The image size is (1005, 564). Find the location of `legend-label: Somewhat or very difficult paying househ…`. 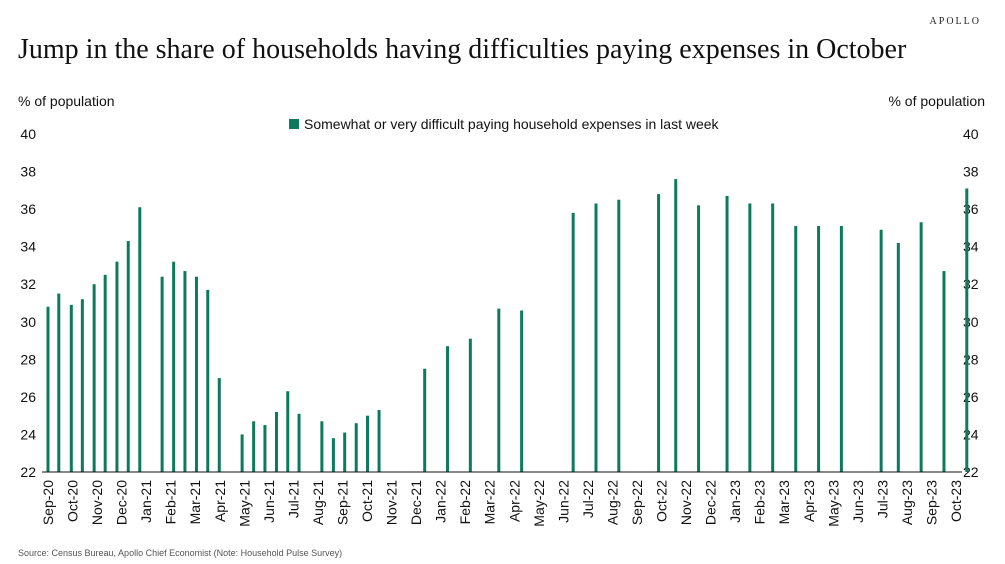

legend-label: Somewhat or very difficult paying househ… is located at coordinates (512, 124).